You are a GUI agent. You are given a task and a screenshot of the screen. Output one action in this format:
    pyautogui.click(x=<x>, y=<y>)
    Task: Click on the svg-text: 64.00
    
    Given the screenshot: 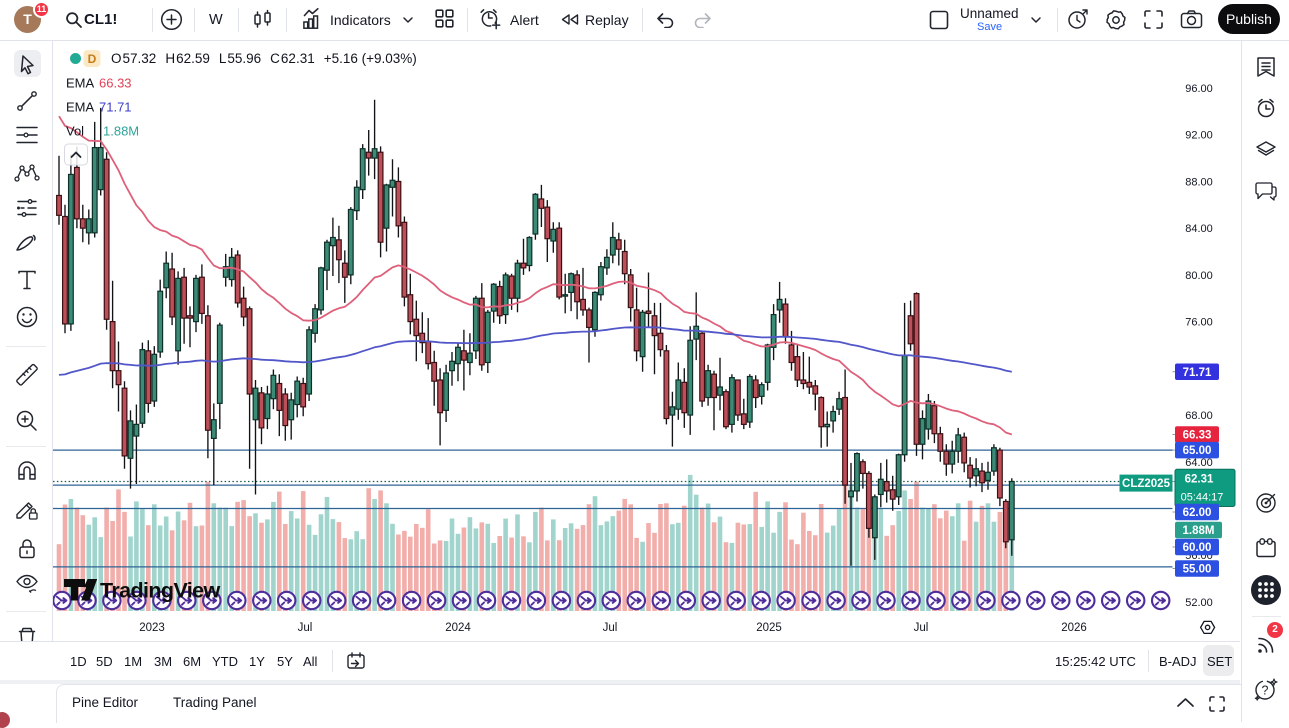 What is the action you would take?
    pyautogui.click(x=1199, y=463)
    